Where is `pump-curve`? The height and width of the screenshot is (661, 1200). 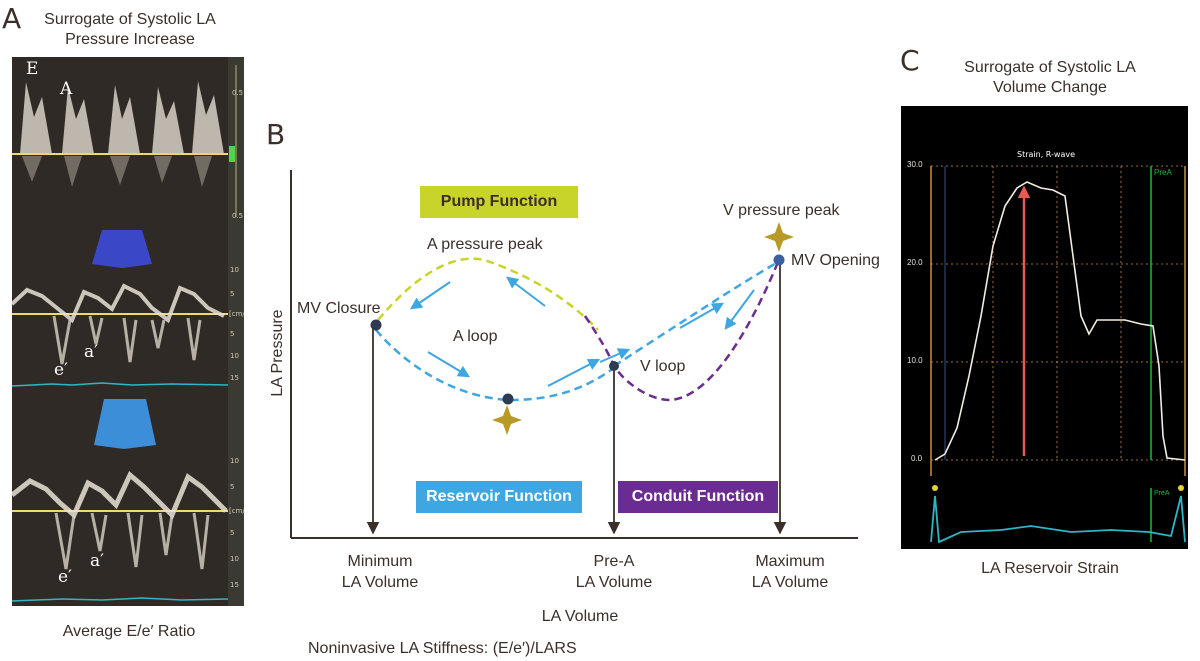 pump-curve is located at coordinates (488, 294).